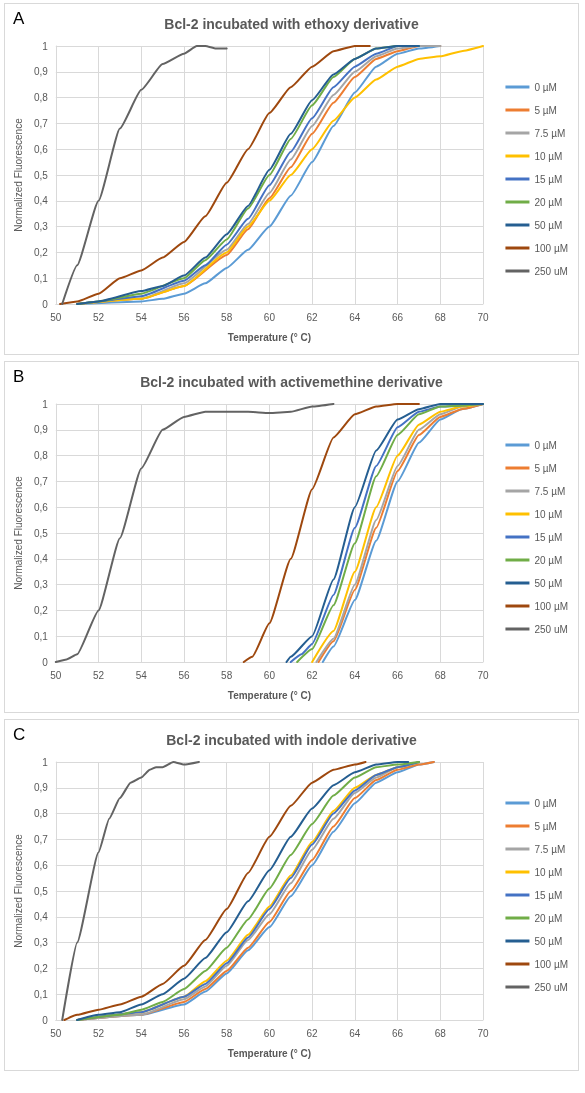  I want to click on chart-title: Bcl-2 incubated with activemethine derivative, so click(292, 382).